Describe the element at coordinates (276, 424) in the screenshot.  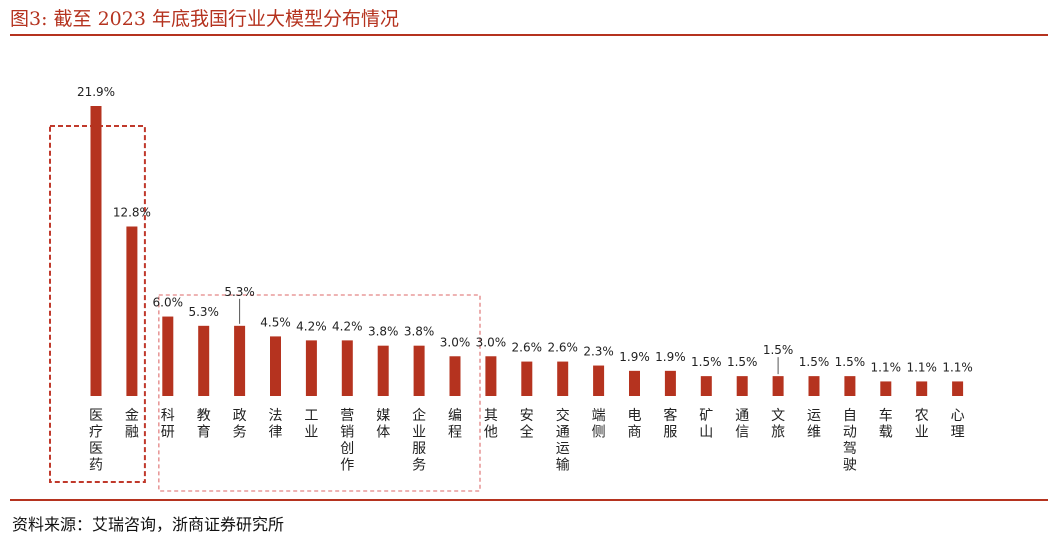
I see `category-label-6: 法律` at that location.